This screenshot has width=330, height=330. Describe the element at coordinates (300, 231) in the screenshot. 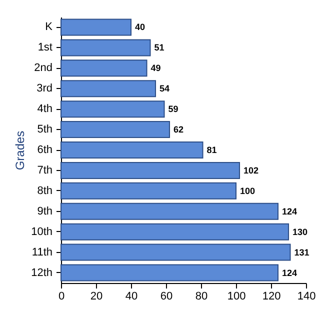

I see `data-label: 130` at that location.